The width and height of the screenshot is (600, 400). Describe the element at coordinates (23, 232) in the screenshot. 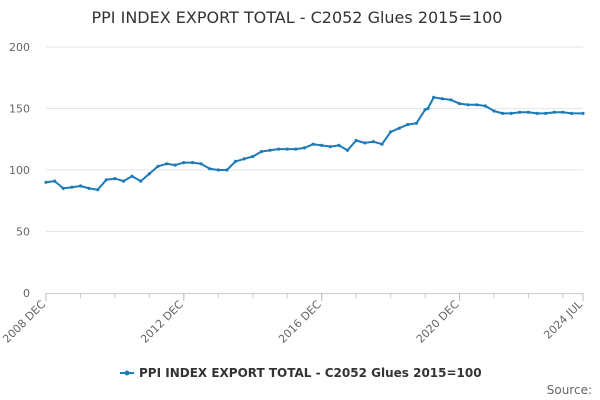

I see `y-tick-label: 50` at that location.